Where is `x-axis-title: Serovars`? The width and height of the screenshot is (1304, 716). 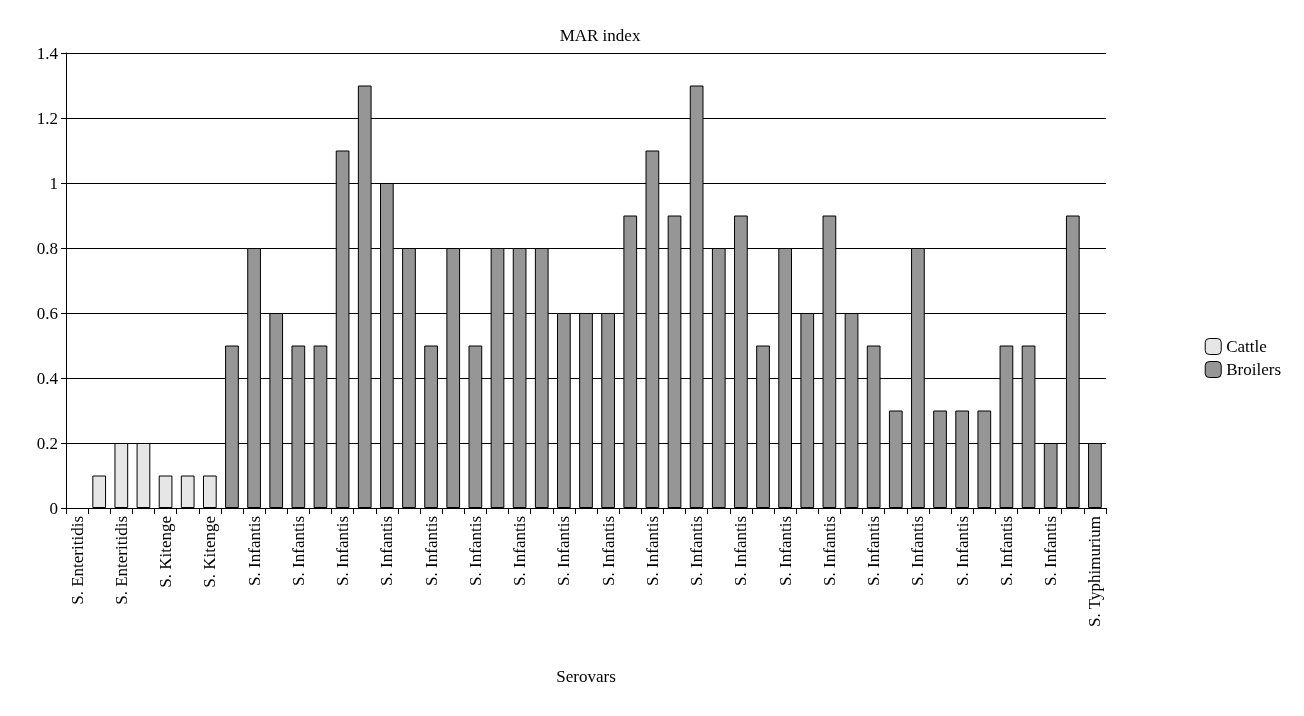 x-axis-title: Serovars is located at coordinates (586, 676).